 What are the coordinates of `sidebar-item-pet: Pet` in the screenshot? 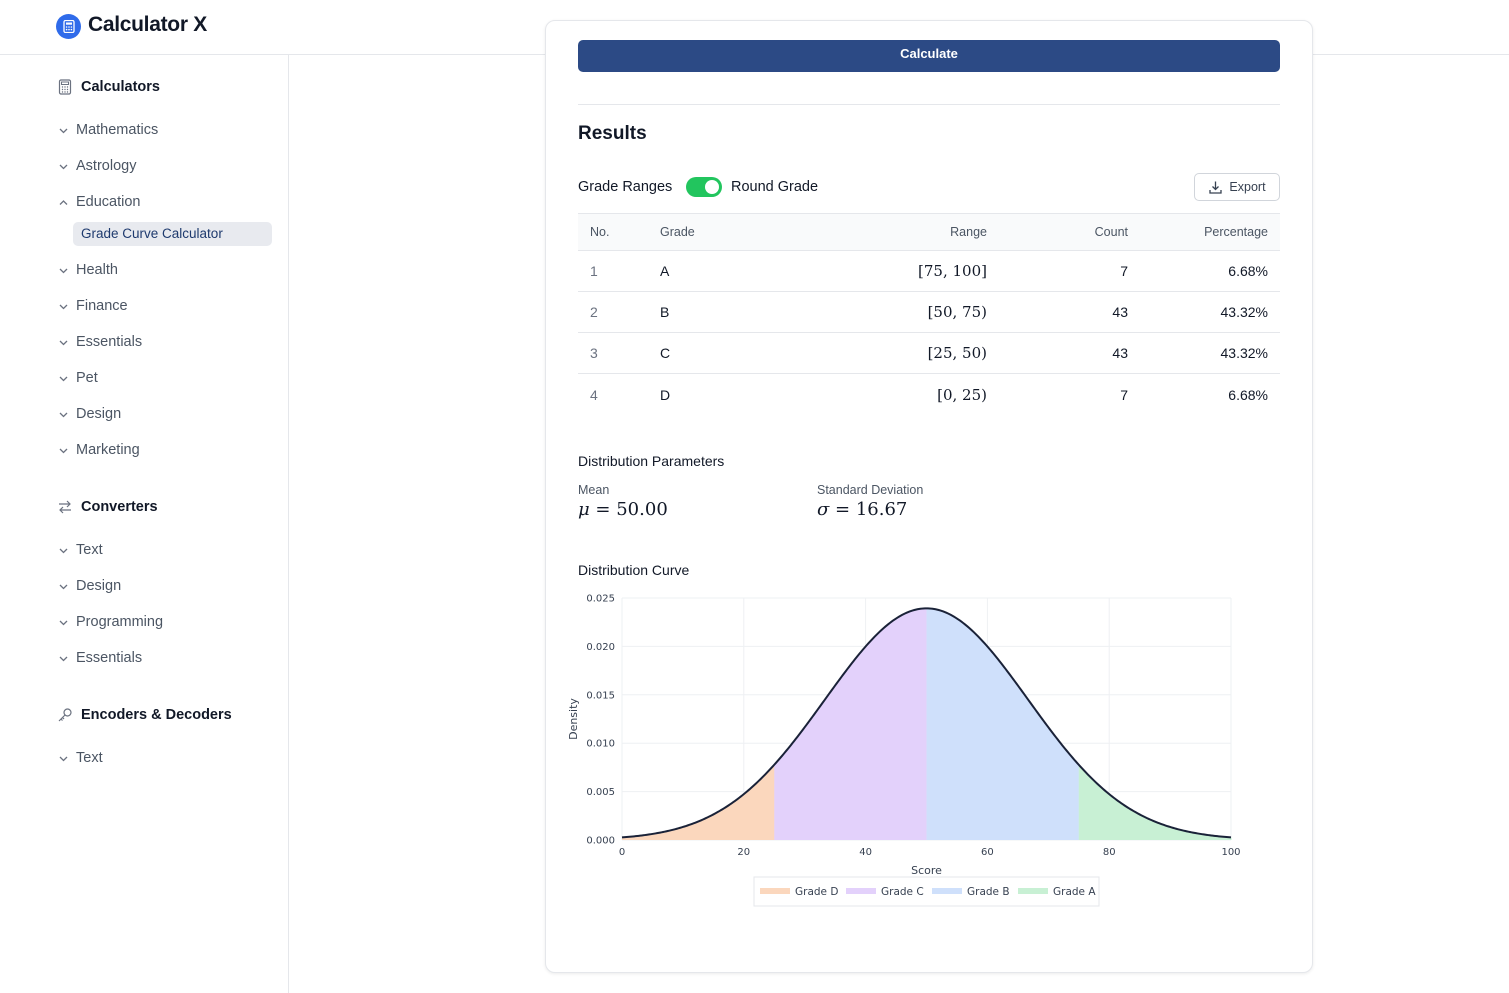 It's located at (77, 378).